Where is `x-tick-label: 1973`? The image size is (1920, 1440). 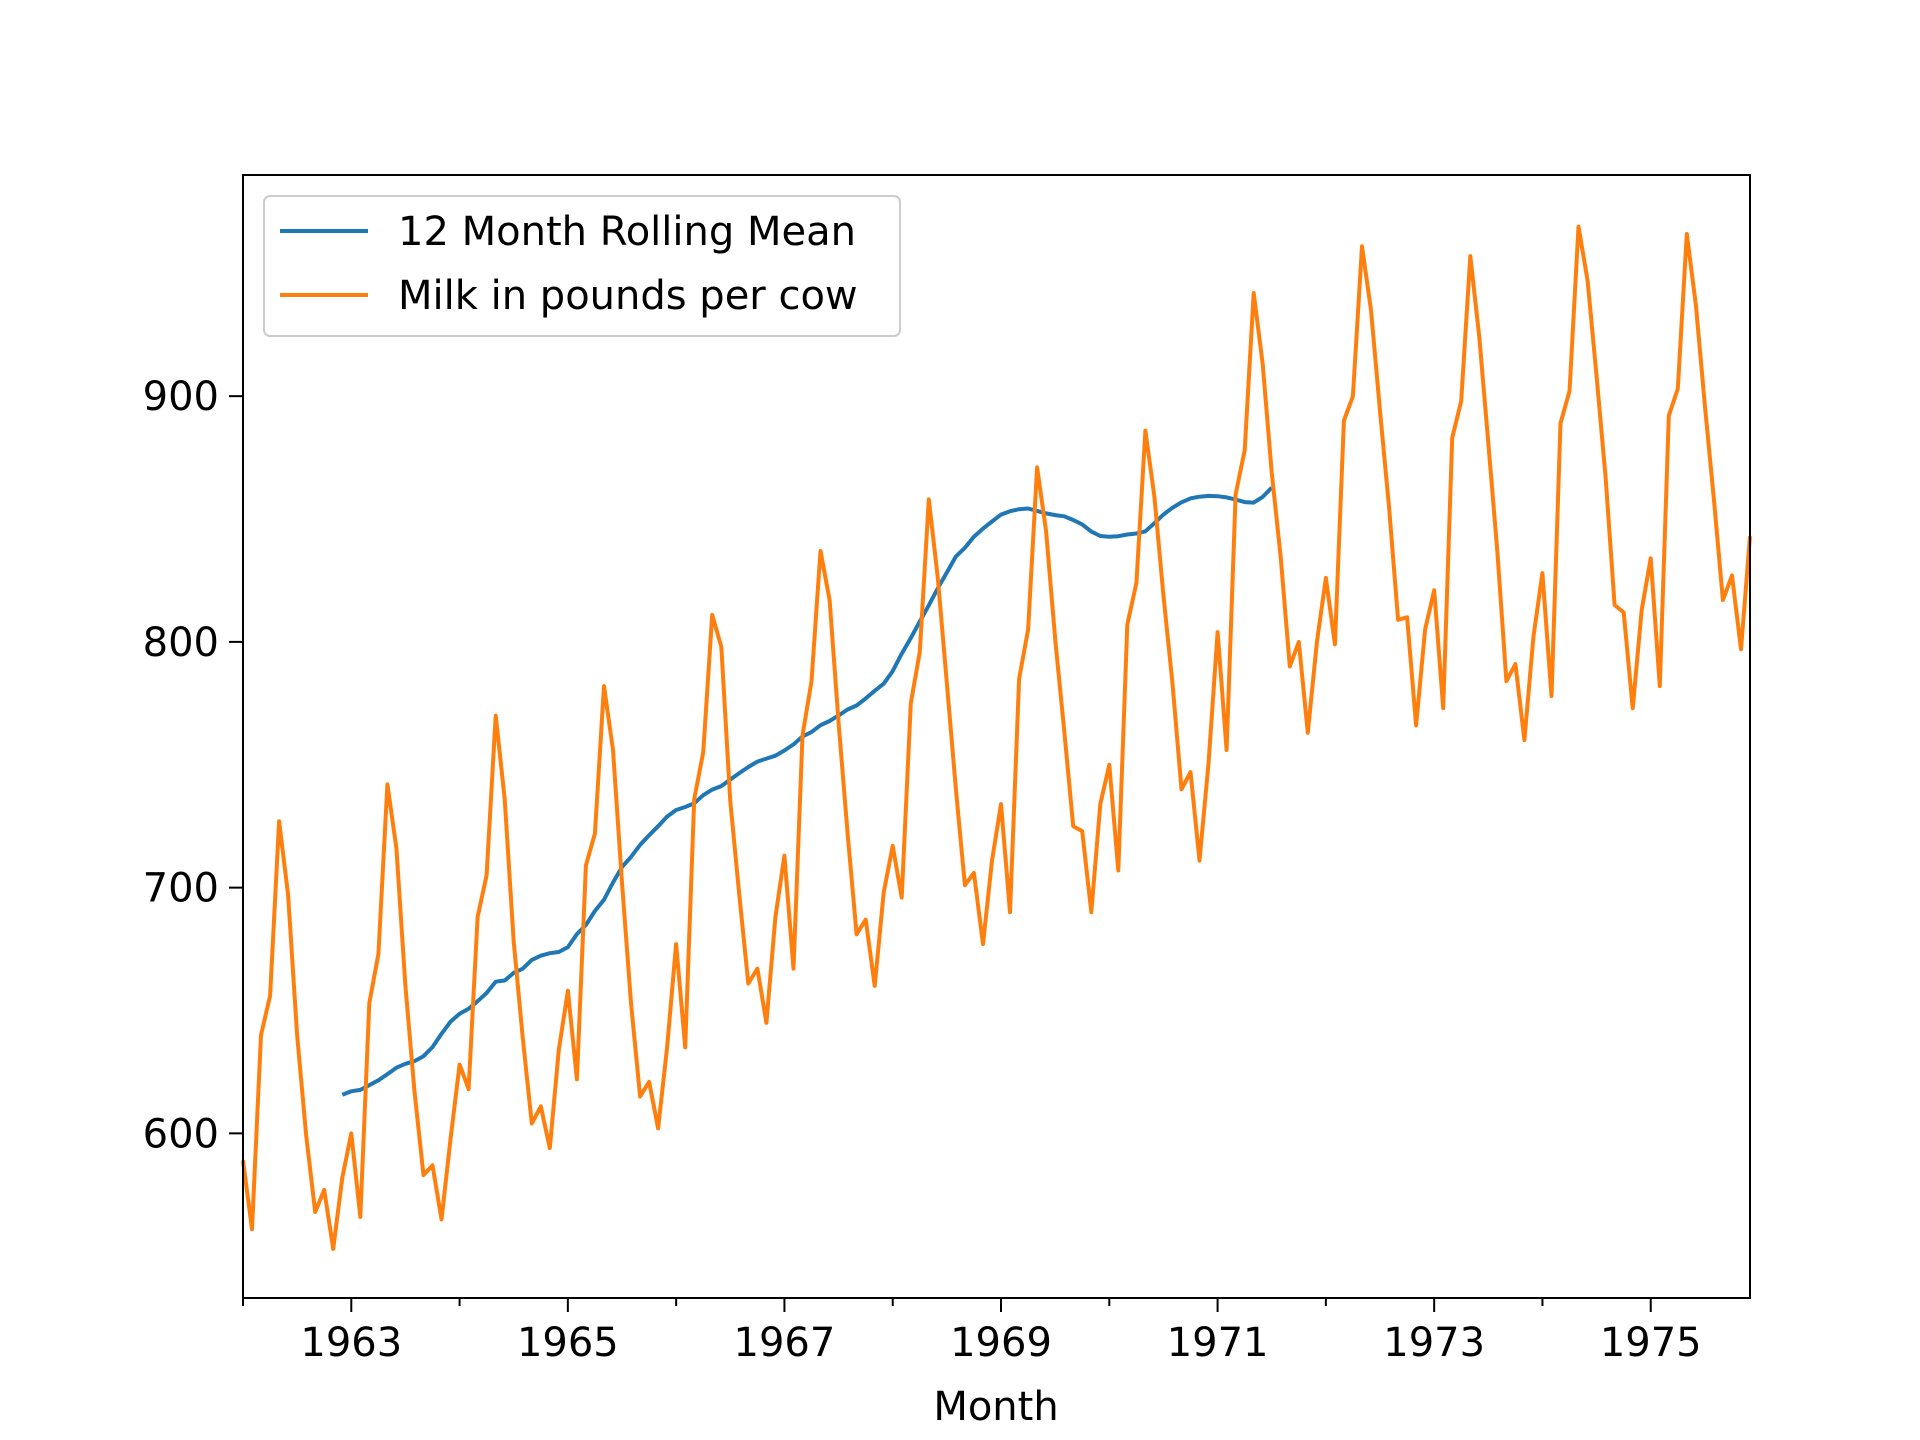
x-tick-label: 1973 is located at coordinates (1434, 1343).